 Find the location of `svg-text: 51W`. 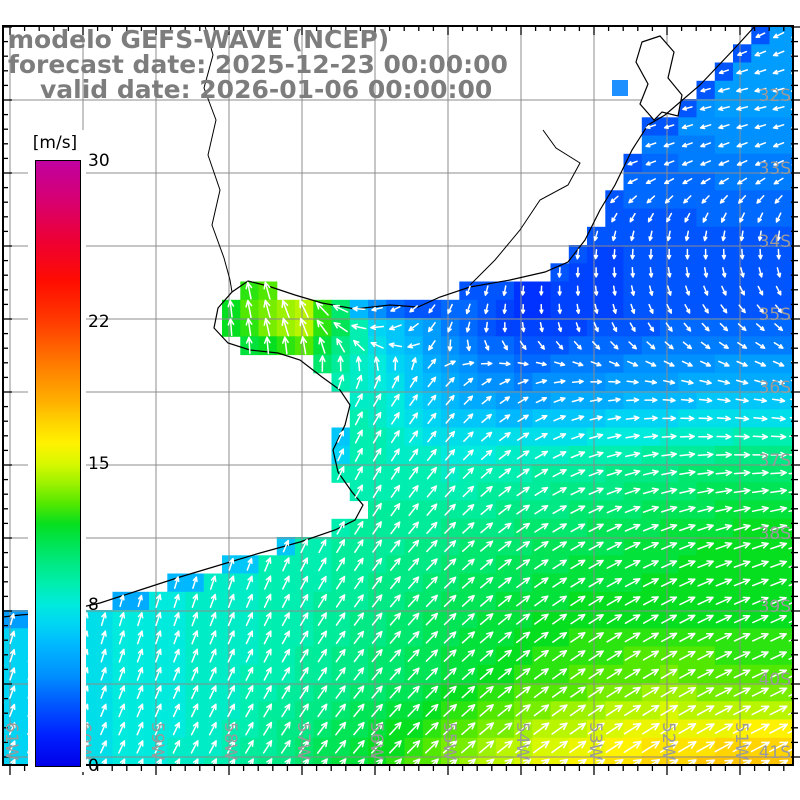

svg-text: 51W is located at coordinates (741, 741).